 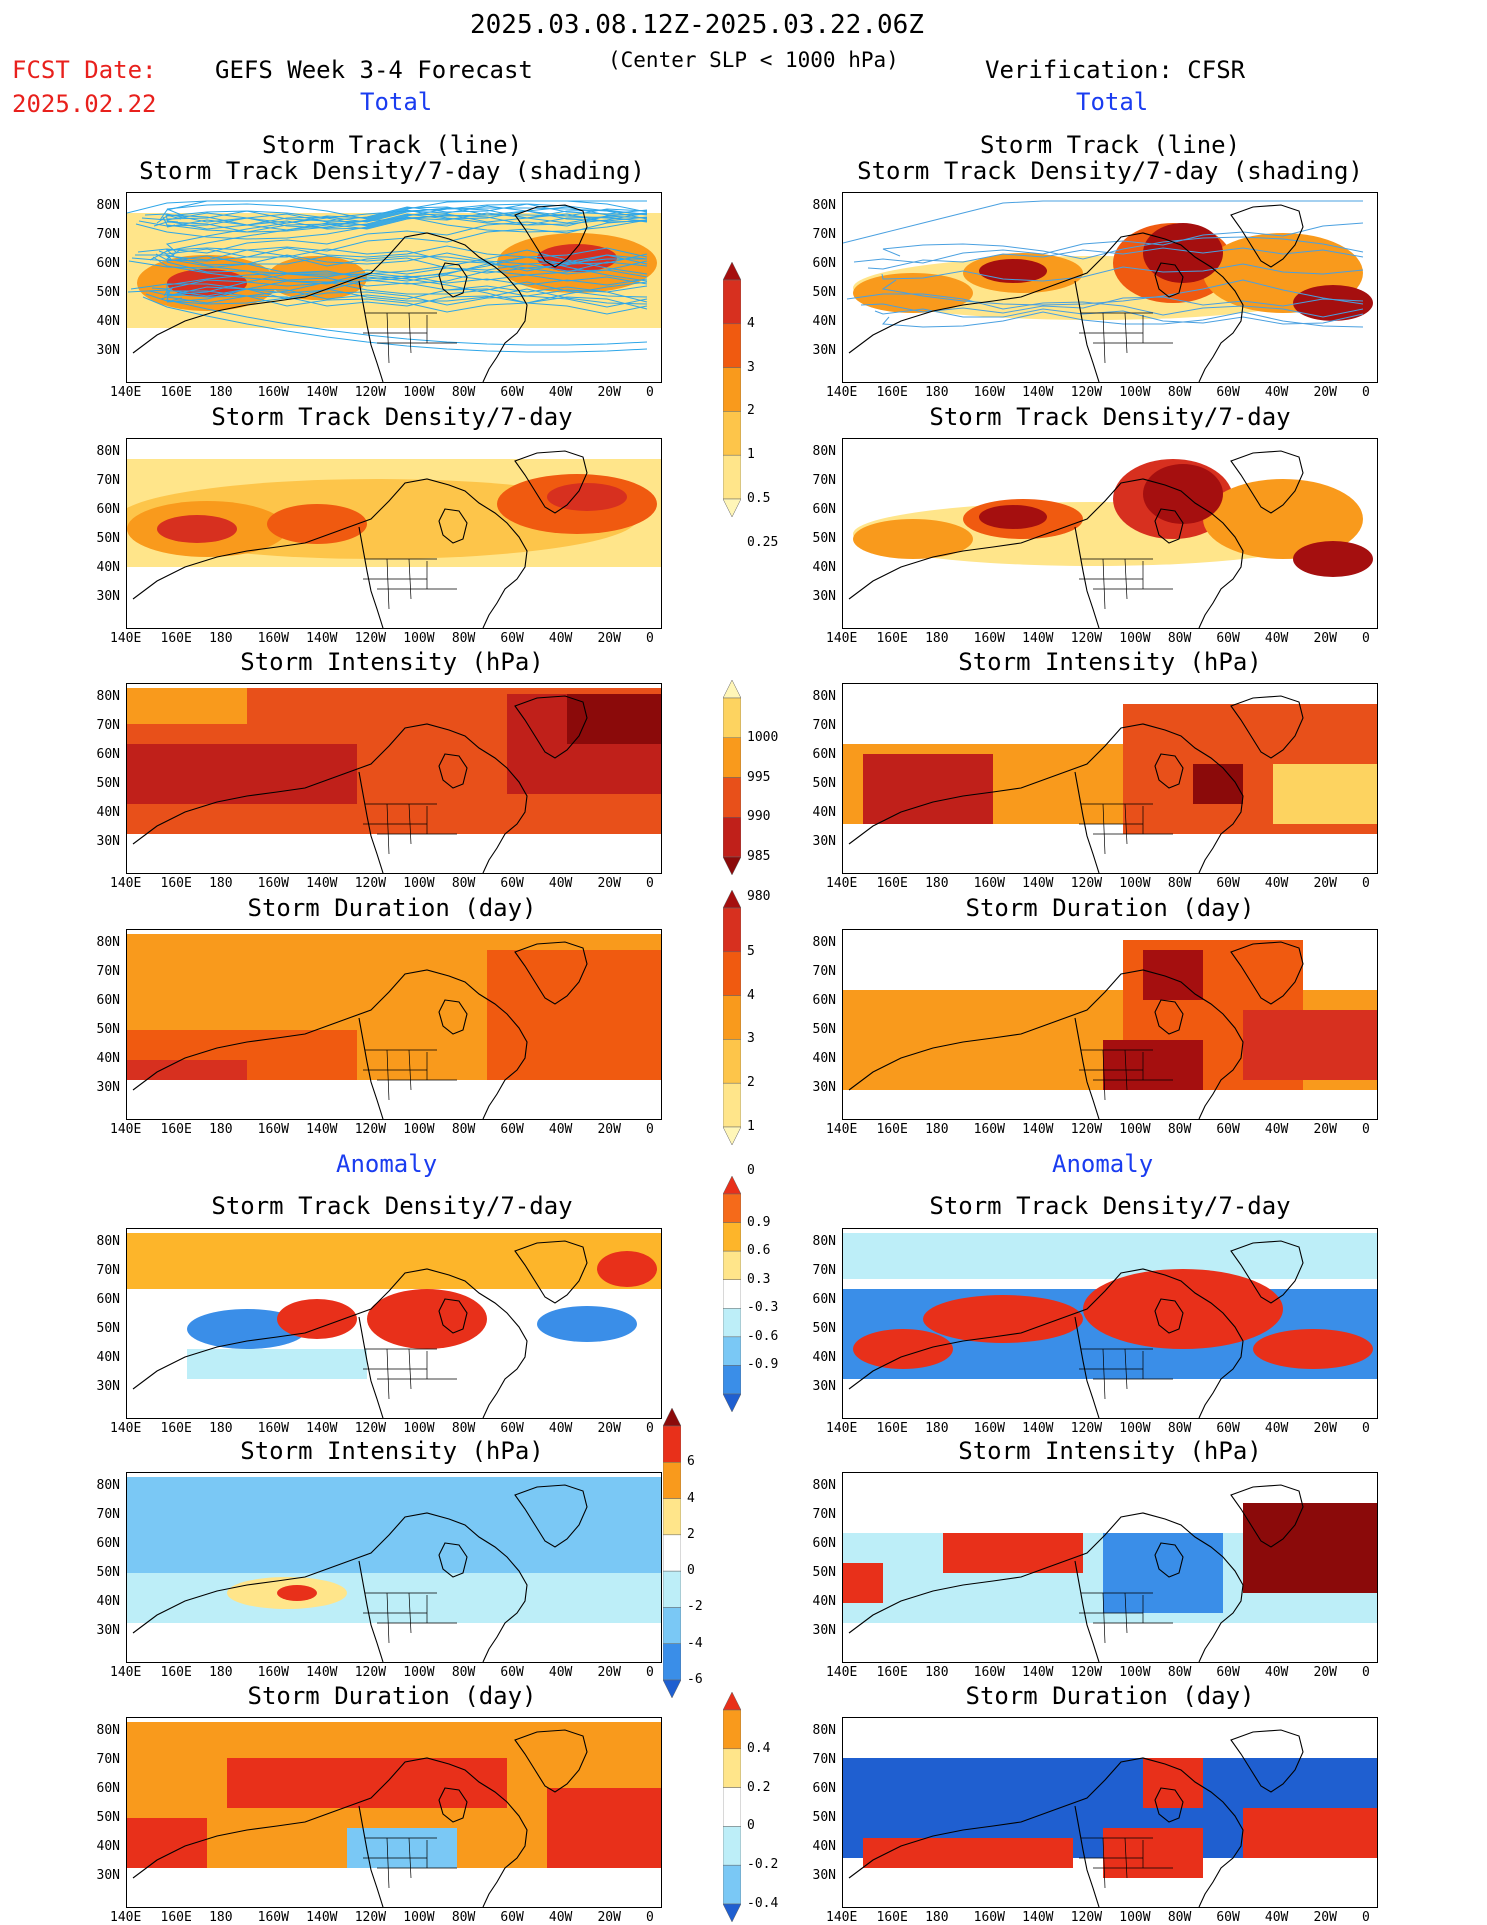 What do you see at coordinates (84, 70) in the screenshot?
I see `fcst-date-label: FCST Date:` at bounding box center [84, 70].